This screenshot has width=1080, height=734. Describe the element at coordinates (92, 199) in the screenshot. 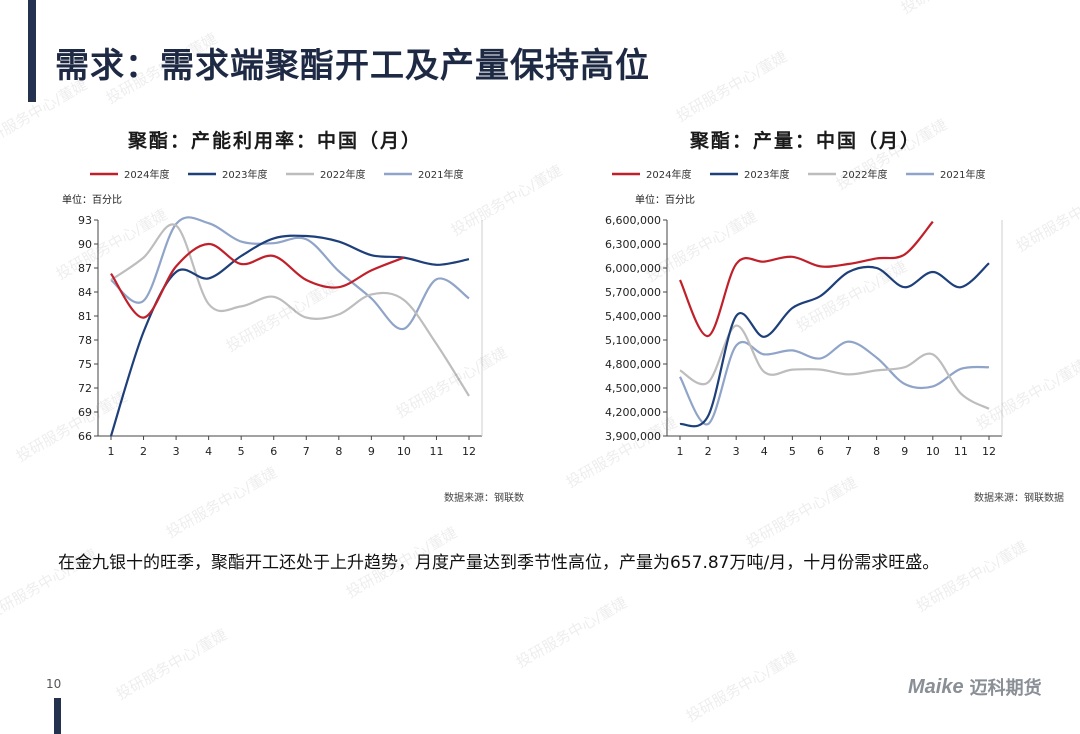

I see `left-unit-label: 单位：百分比` at that location.